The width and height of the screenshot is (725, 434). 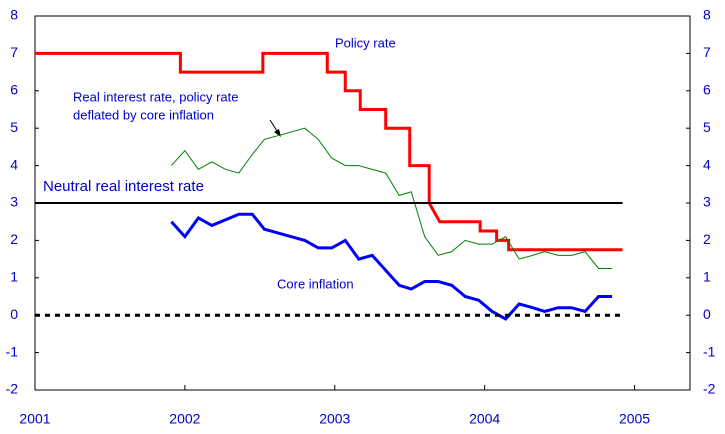 What do you see at coordinates (14, 90) in the screenshot?
I see `y-tick-label: 6` at bounding box center [14, 90].